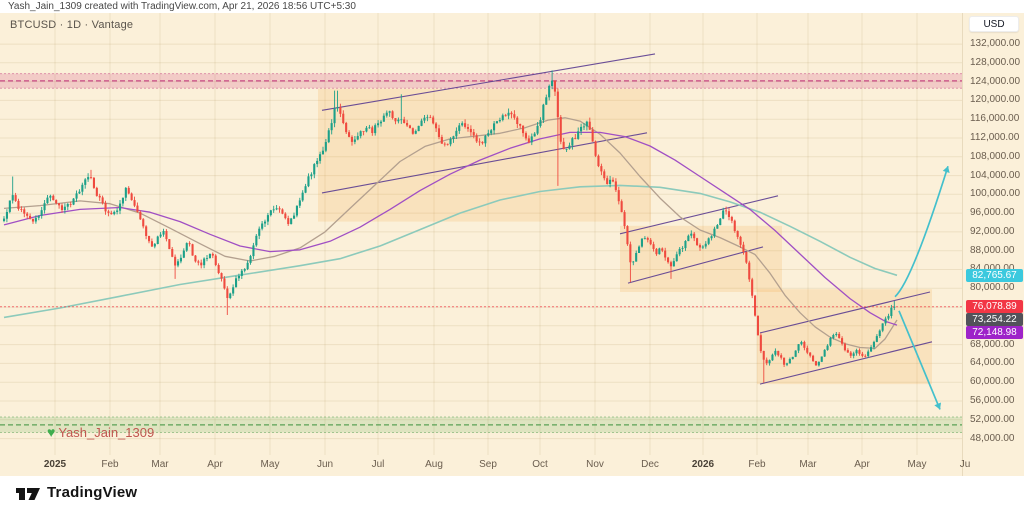  I want to click on tradingview-logo-icon, so click(28, 492).